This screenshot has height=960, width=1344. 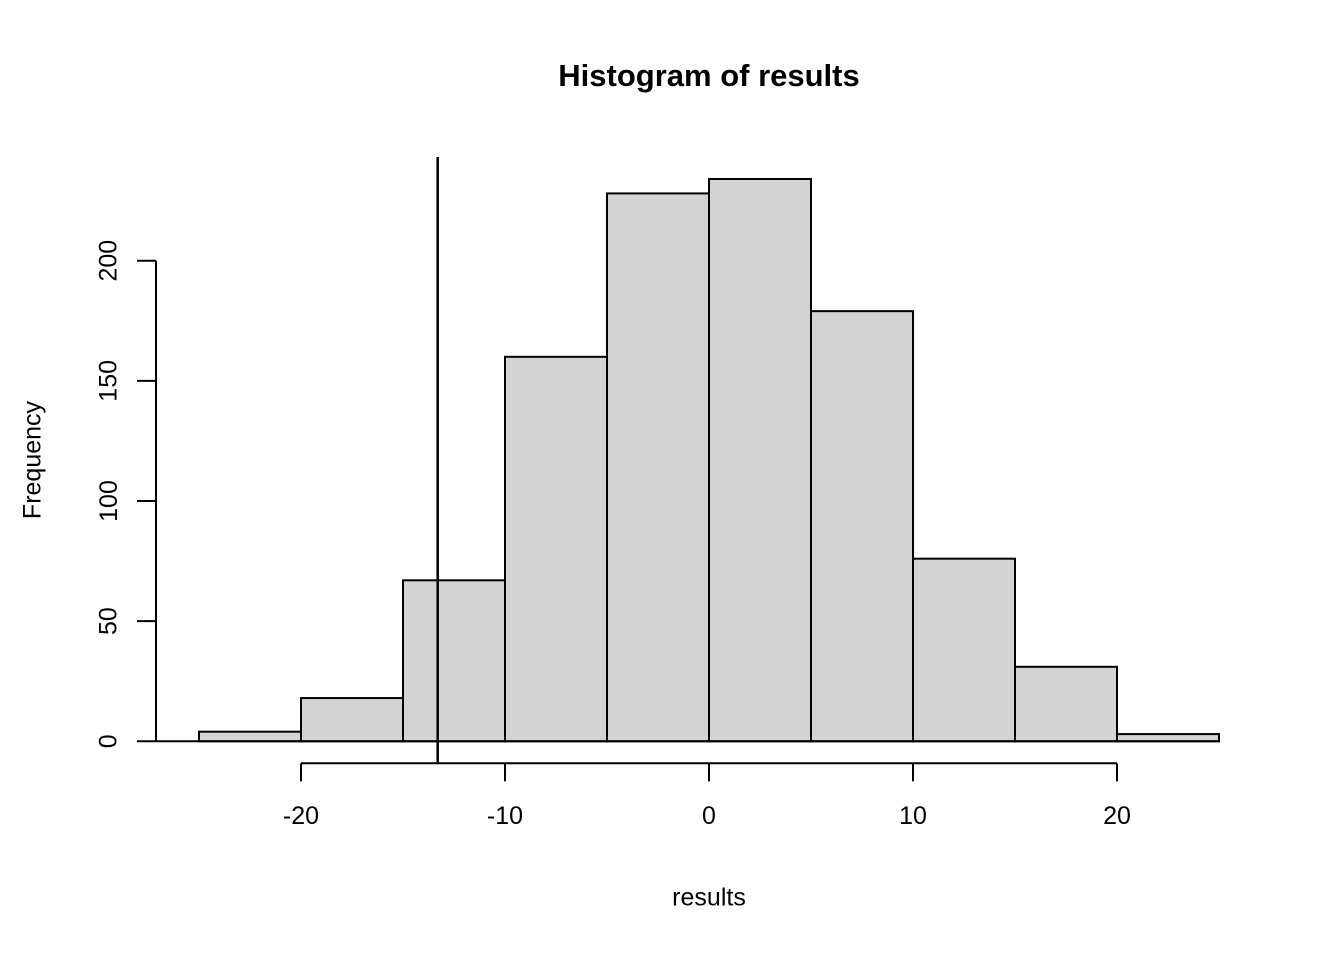 I want to click on y-tick-label: 0, so click(x=109, y=741).